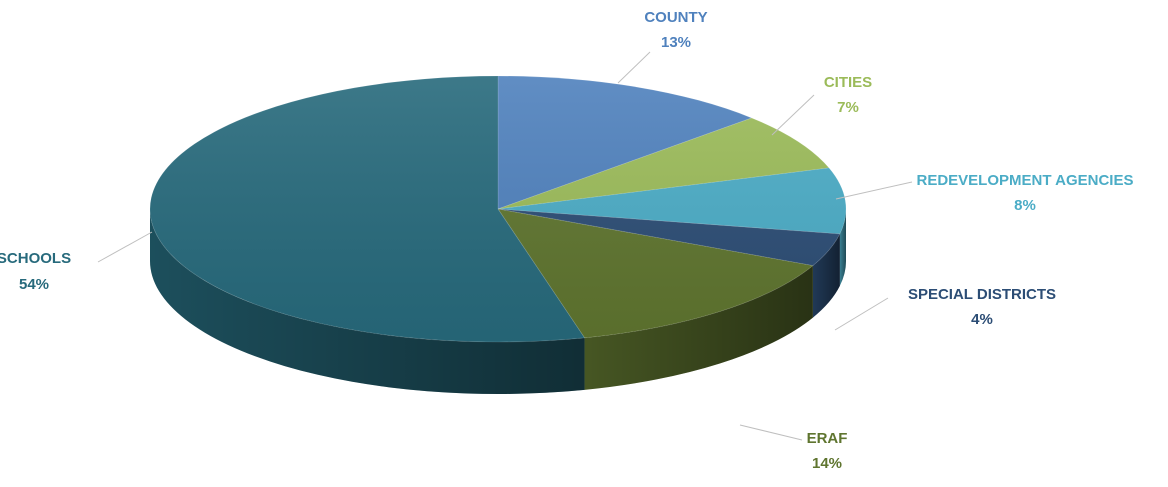 The height and width of the screenshot is (487, 1168). What do you see at coordinates (827, 463) in the screenshot?
I see `value-label-eraf: 14%` at bounding box center [827, 463].